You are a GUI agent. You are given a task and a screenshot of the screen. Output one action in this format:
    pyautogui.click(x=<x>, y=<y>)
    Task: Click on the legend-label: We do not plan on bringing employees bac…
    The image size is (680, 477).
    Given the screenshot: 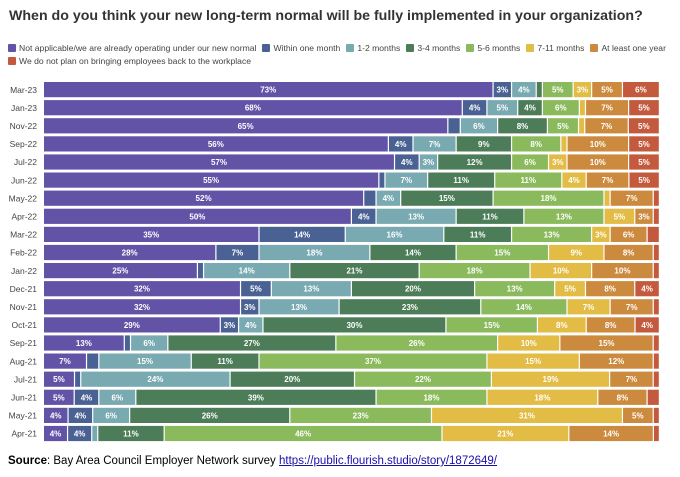 What is the action you would take?
    pyautogui.click(x=135, y=61)
    